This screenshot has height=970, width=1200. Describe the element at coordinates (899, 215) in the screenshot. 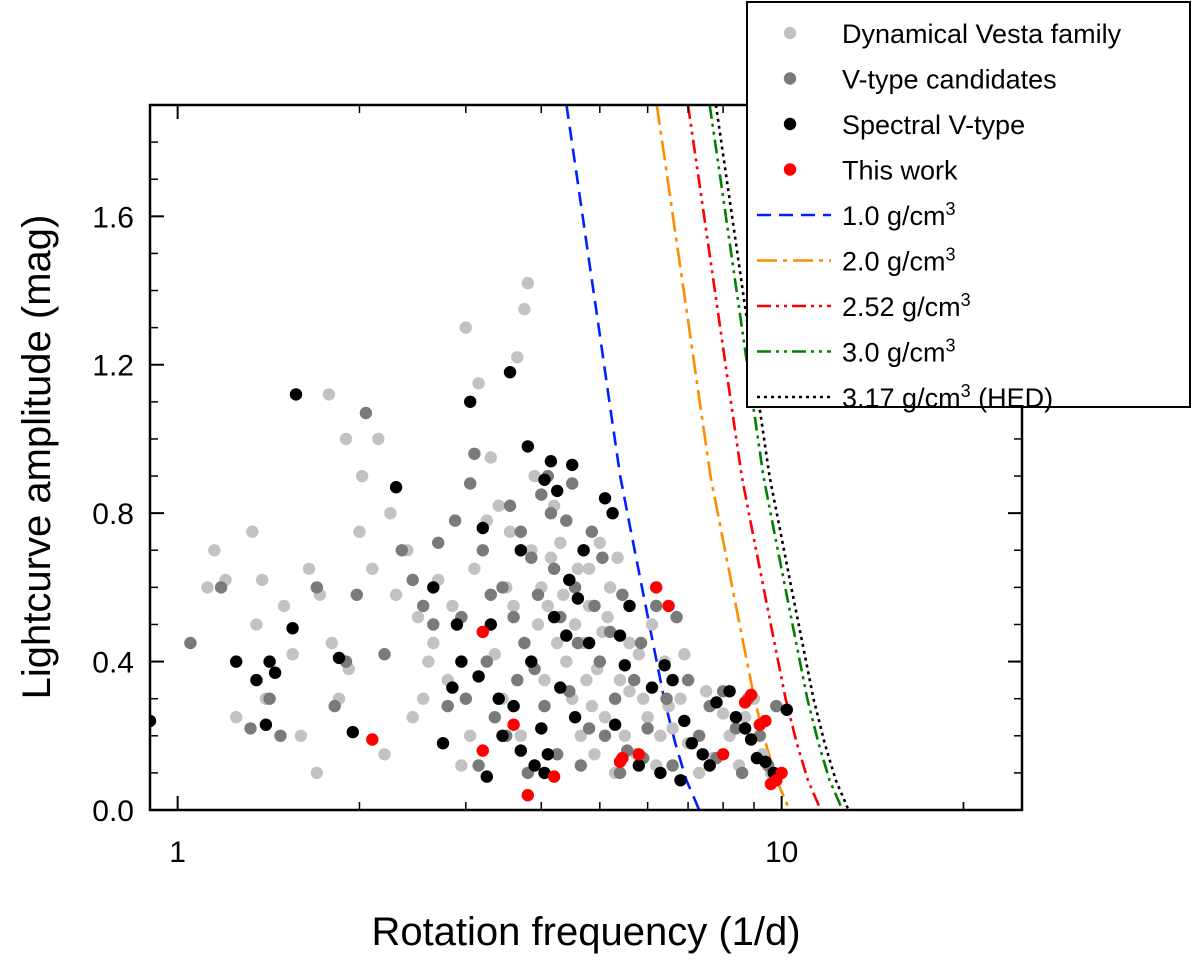

I see `legend-label: 1.0 g/cm3` at that location.